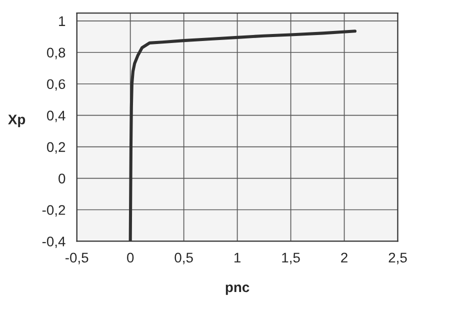 The image size is (452, 326). I want to click on y-axis-title: Xp, so click(17, 121).